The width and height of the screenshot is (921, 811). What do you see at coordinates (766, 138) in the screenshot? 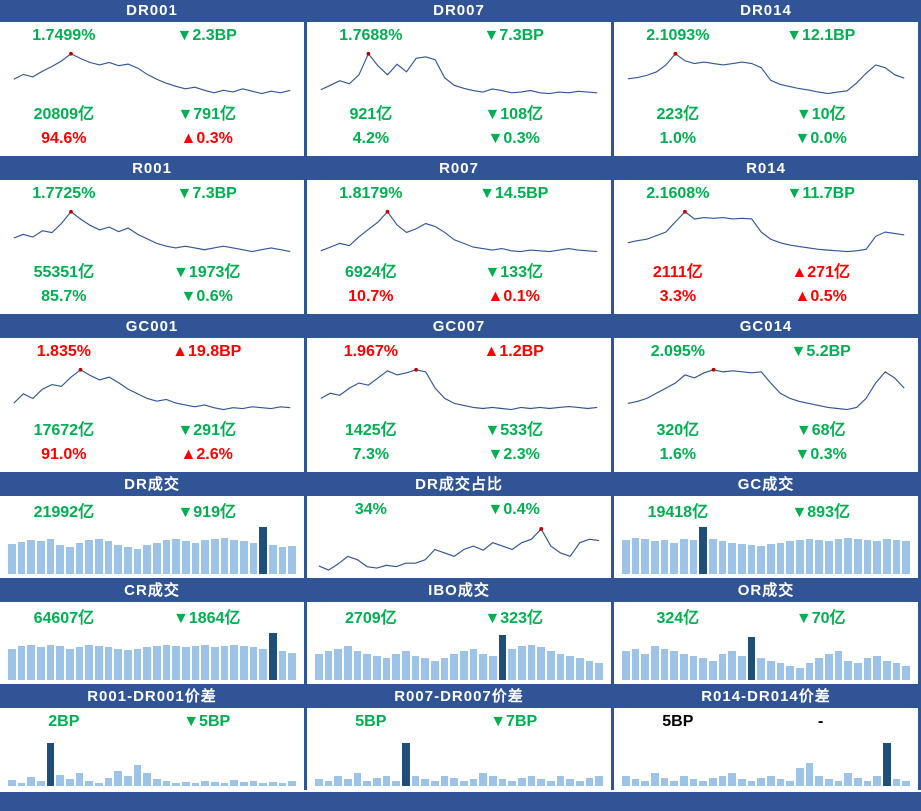
I see `share-row: 1.0% ▼0.0%` at bounding box center [766, 138].